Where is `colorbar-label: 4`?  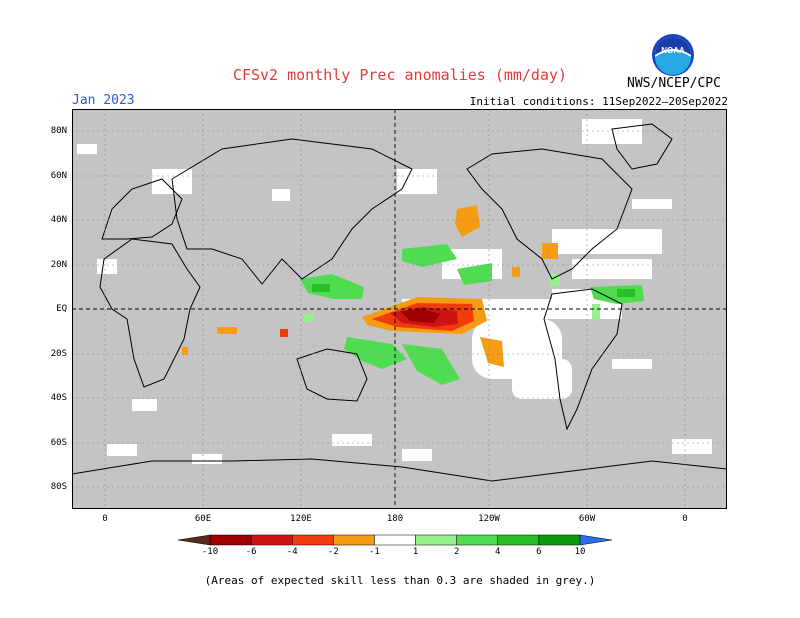
colorbar-label: 4 is located at coordinates (498, 552).